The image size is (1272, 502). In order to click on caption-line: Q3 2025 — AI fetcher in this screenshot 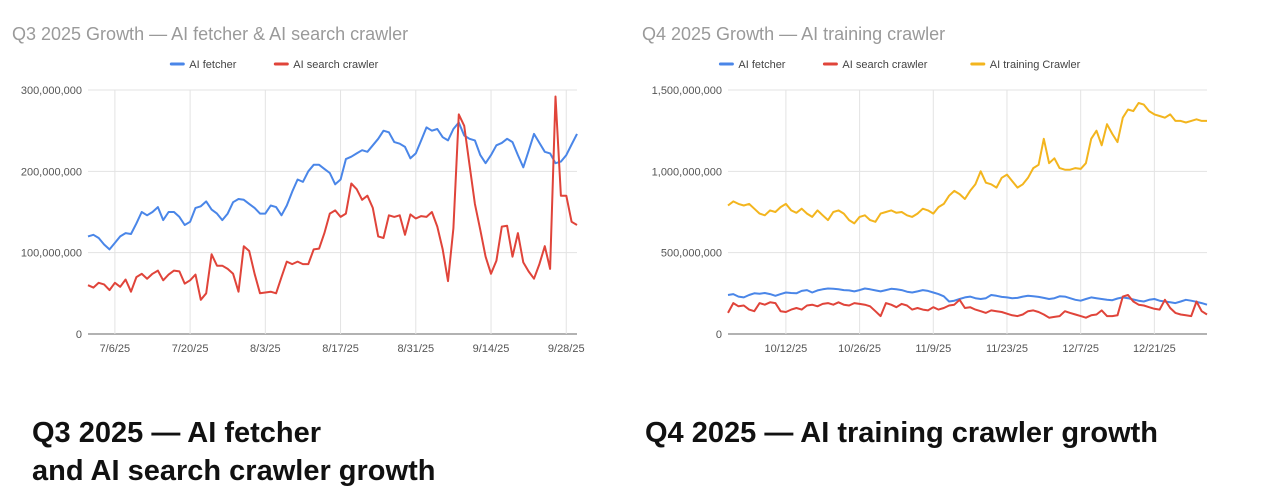, I will do `click(177, 433)`.